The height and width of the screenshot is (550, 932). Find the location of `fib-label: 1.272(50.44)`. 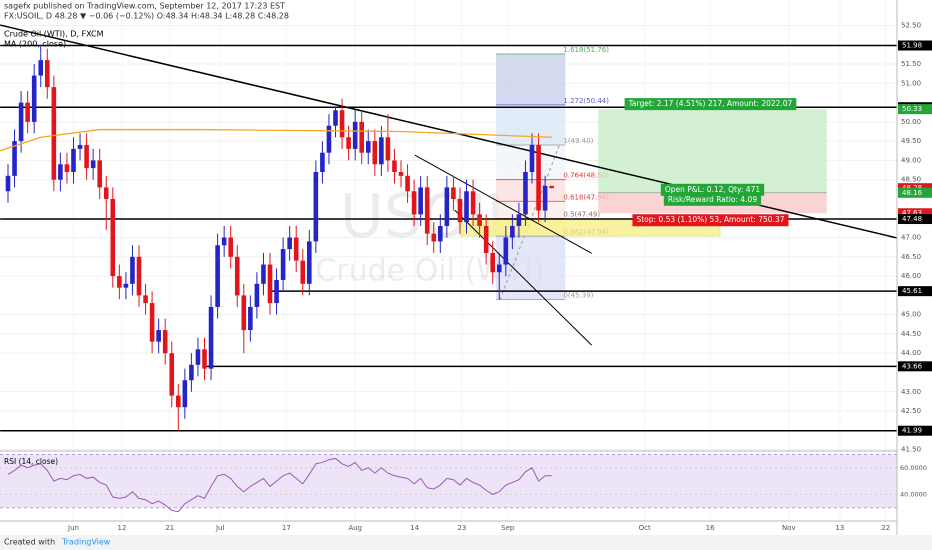

fib-label: 1.272(50.44) is located at coordinates (586, 101).